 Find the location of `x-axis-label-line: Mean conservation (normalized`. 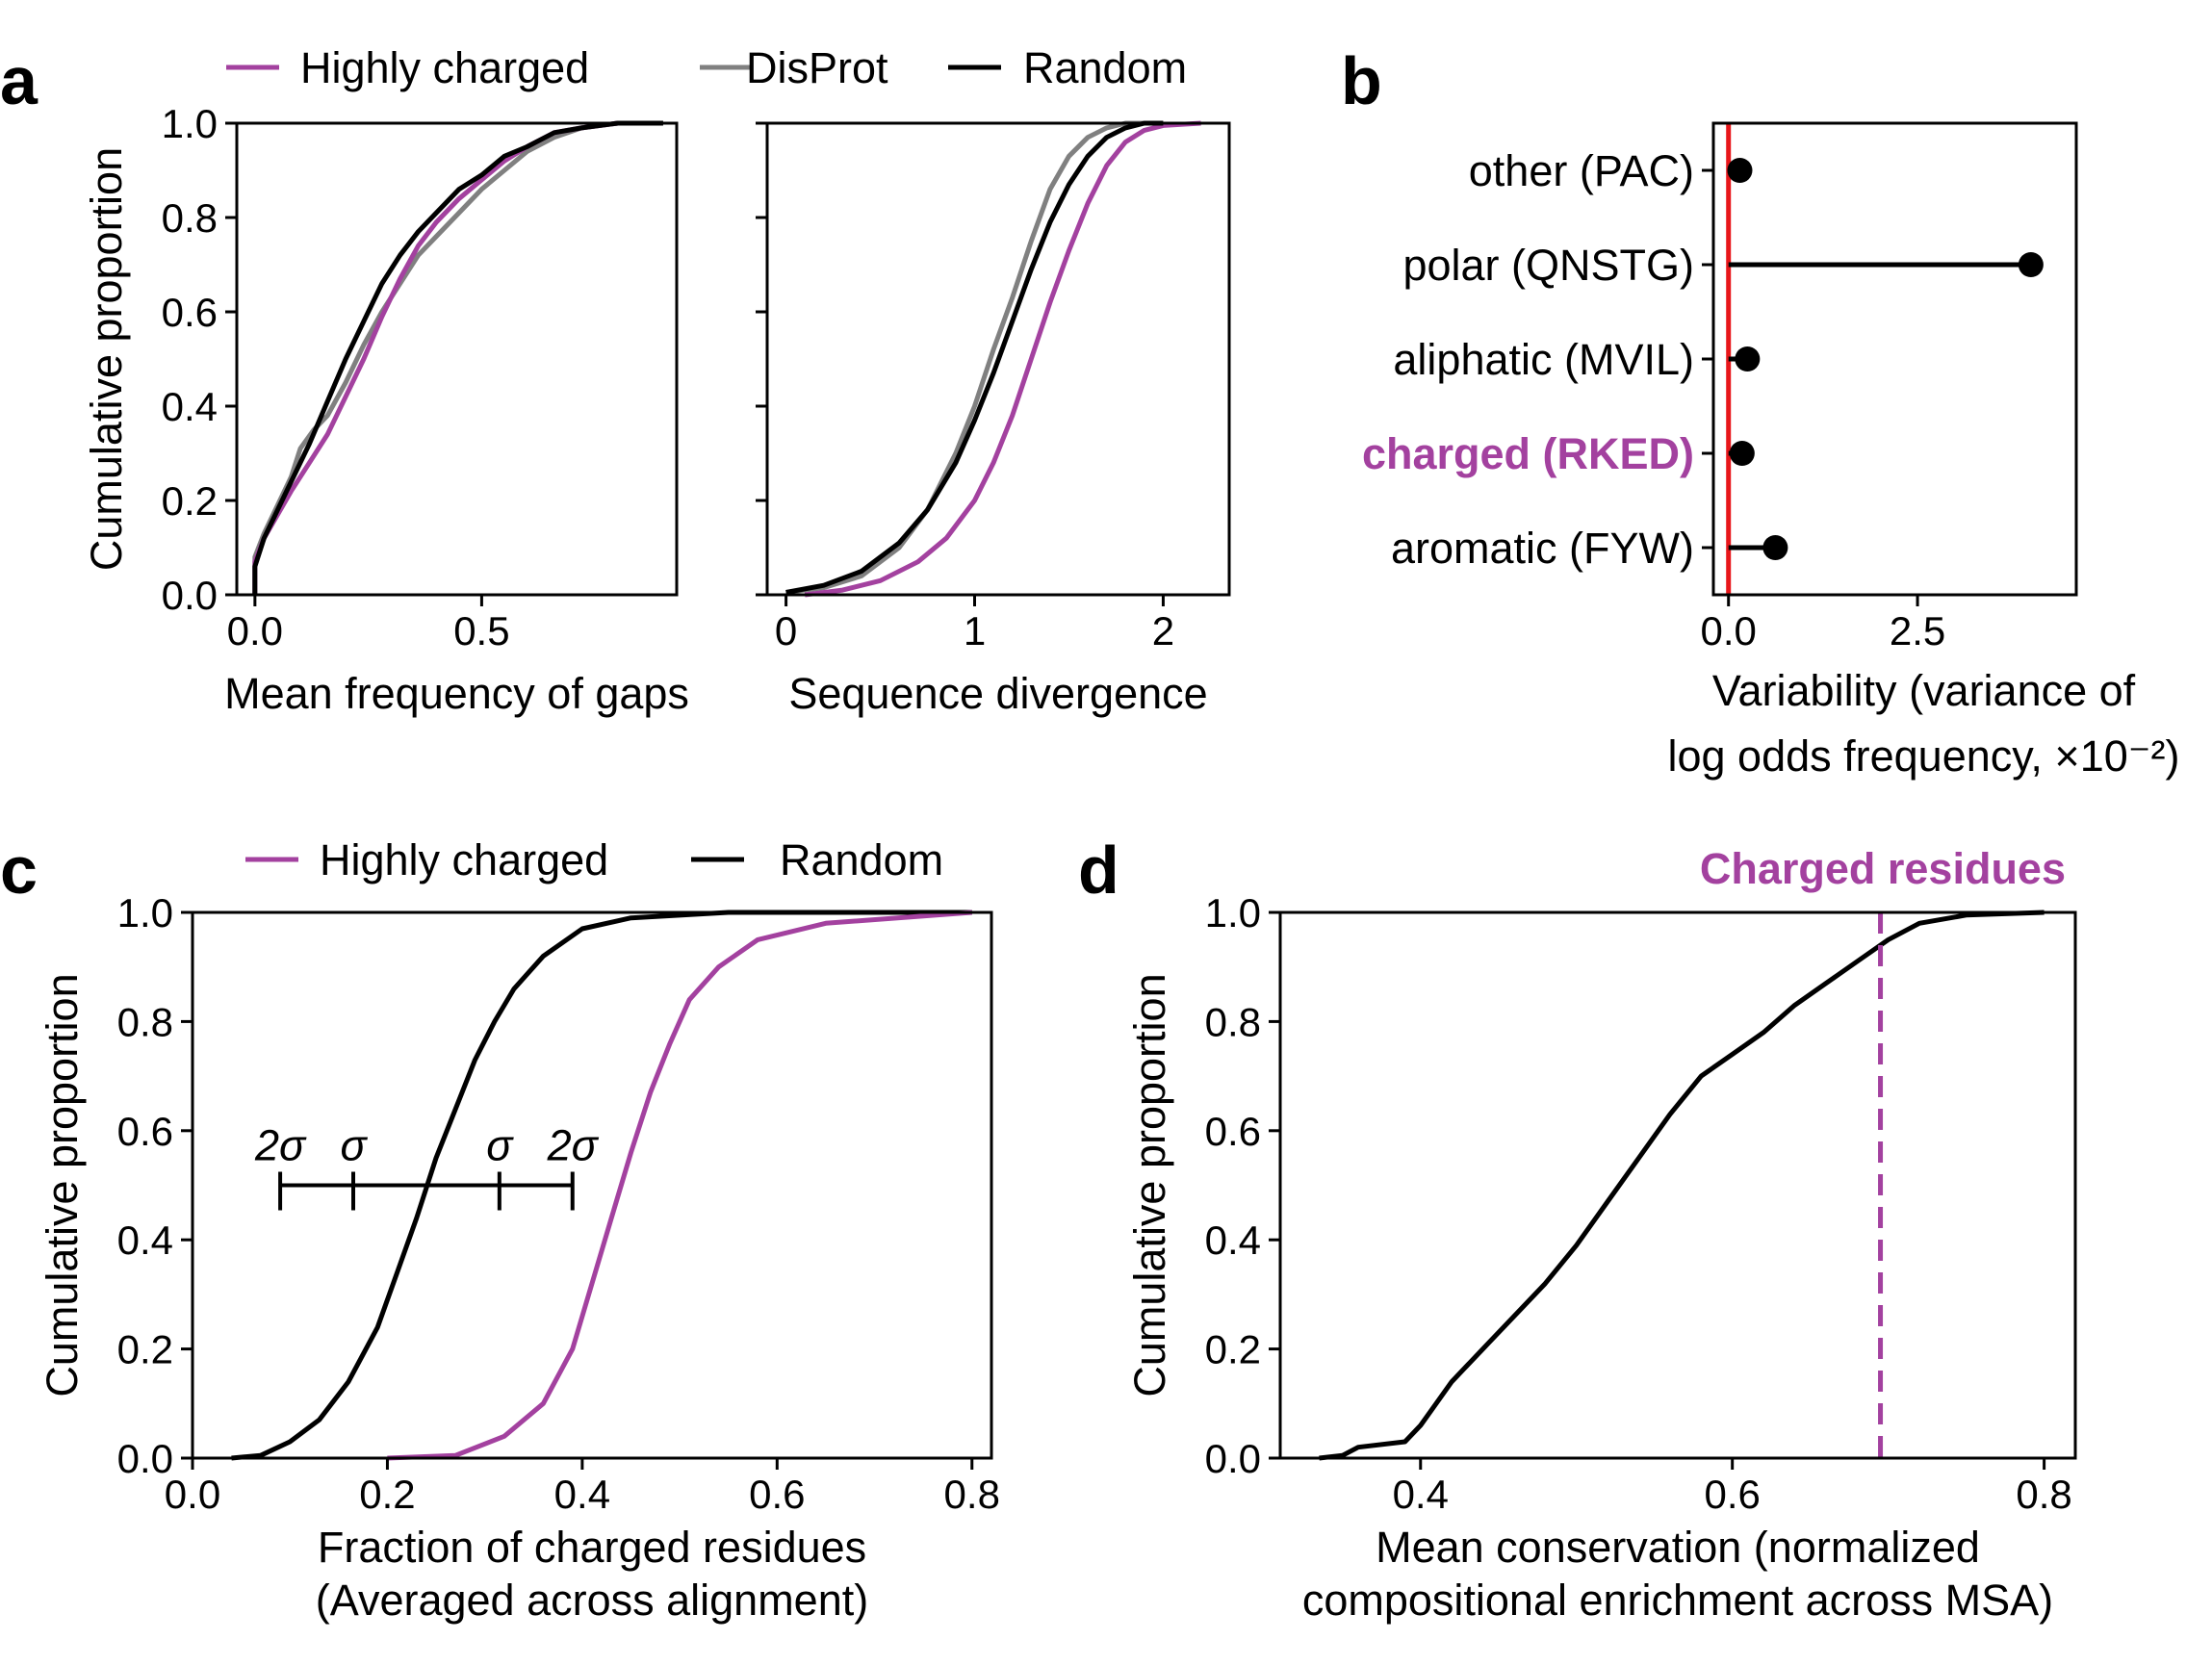

x-axis-label-line: Mean conservation (normalized is located at coordinates (1678, 1547).